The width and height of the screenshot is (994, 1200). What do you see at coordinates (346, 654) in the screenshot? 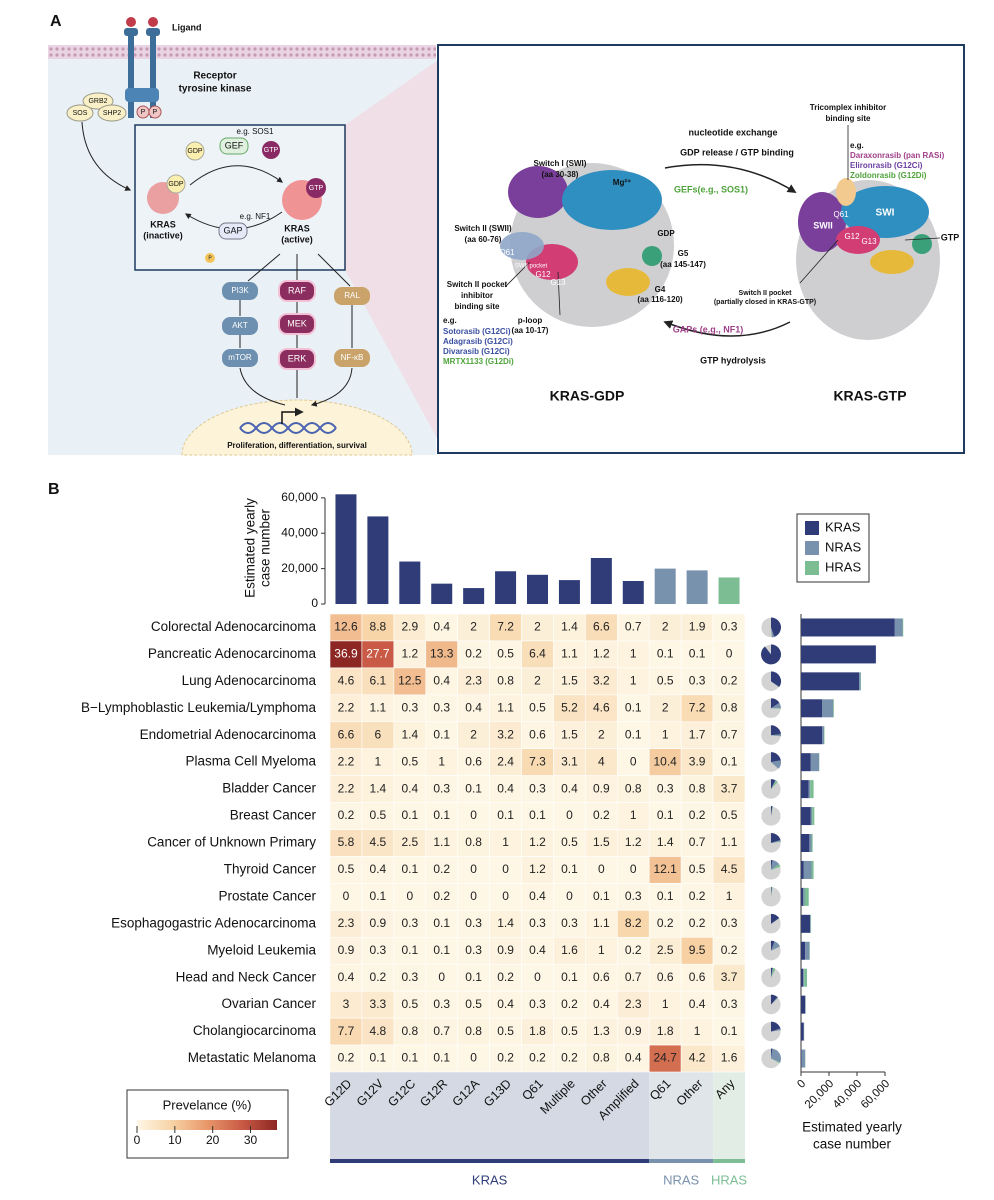
I see `cell-label: 36.9` at bounding box center [346, 654].